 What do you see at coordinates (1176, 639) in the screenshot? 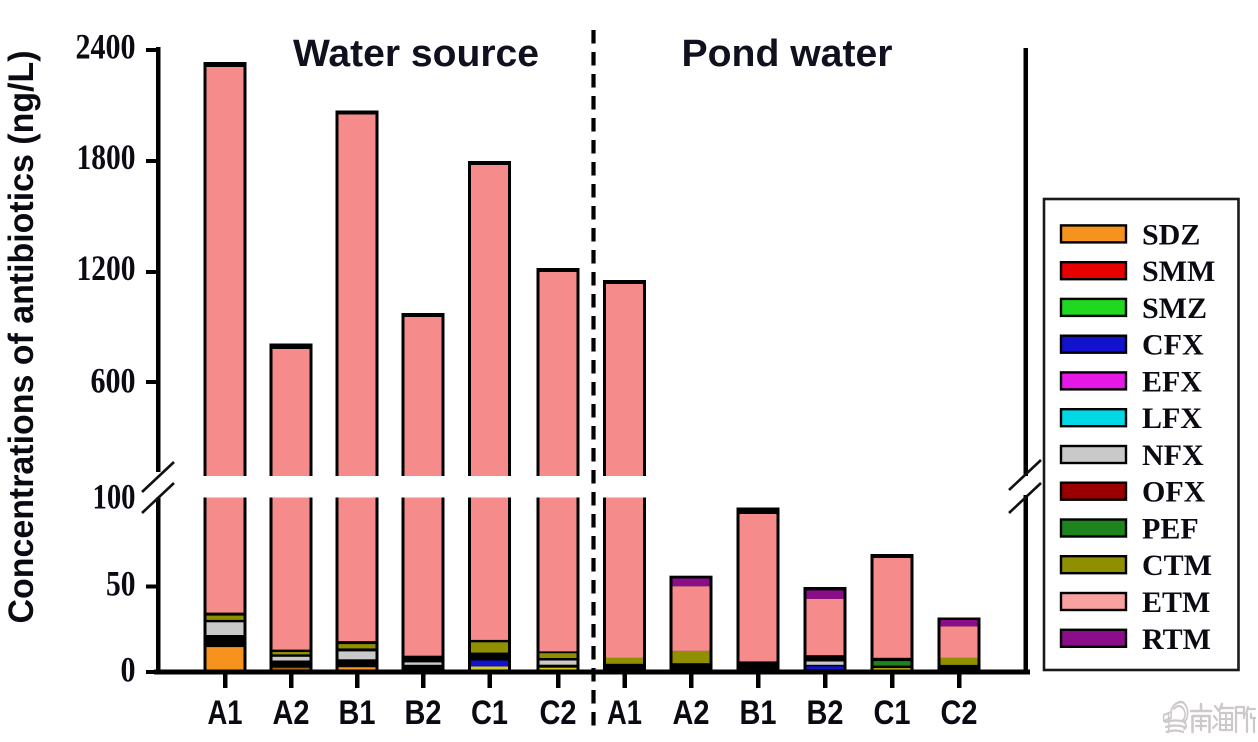
I see `svg-text: RTM` at bounding box center [1176, 639].